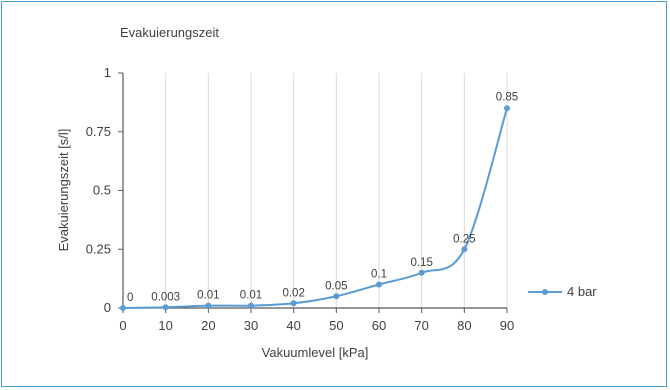 Image resolution: width=670 pixels, height=390 pixels. Describe the element at coordinates (293, 293) in the screenshot. I see `data-label: 0.02` at that location.